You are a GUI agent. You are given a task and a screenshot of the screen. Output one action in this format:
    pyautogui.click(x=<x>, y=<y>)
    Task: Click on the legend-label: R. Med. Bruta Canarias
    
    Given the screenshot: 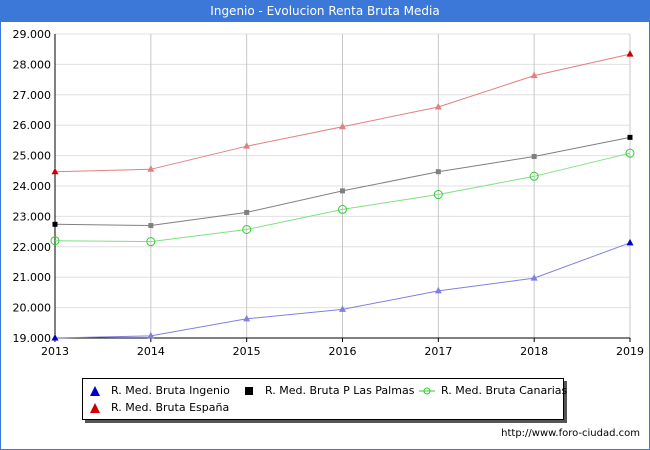 What is the action you would take?
    pyautogui.click(x=504, y=390)
    